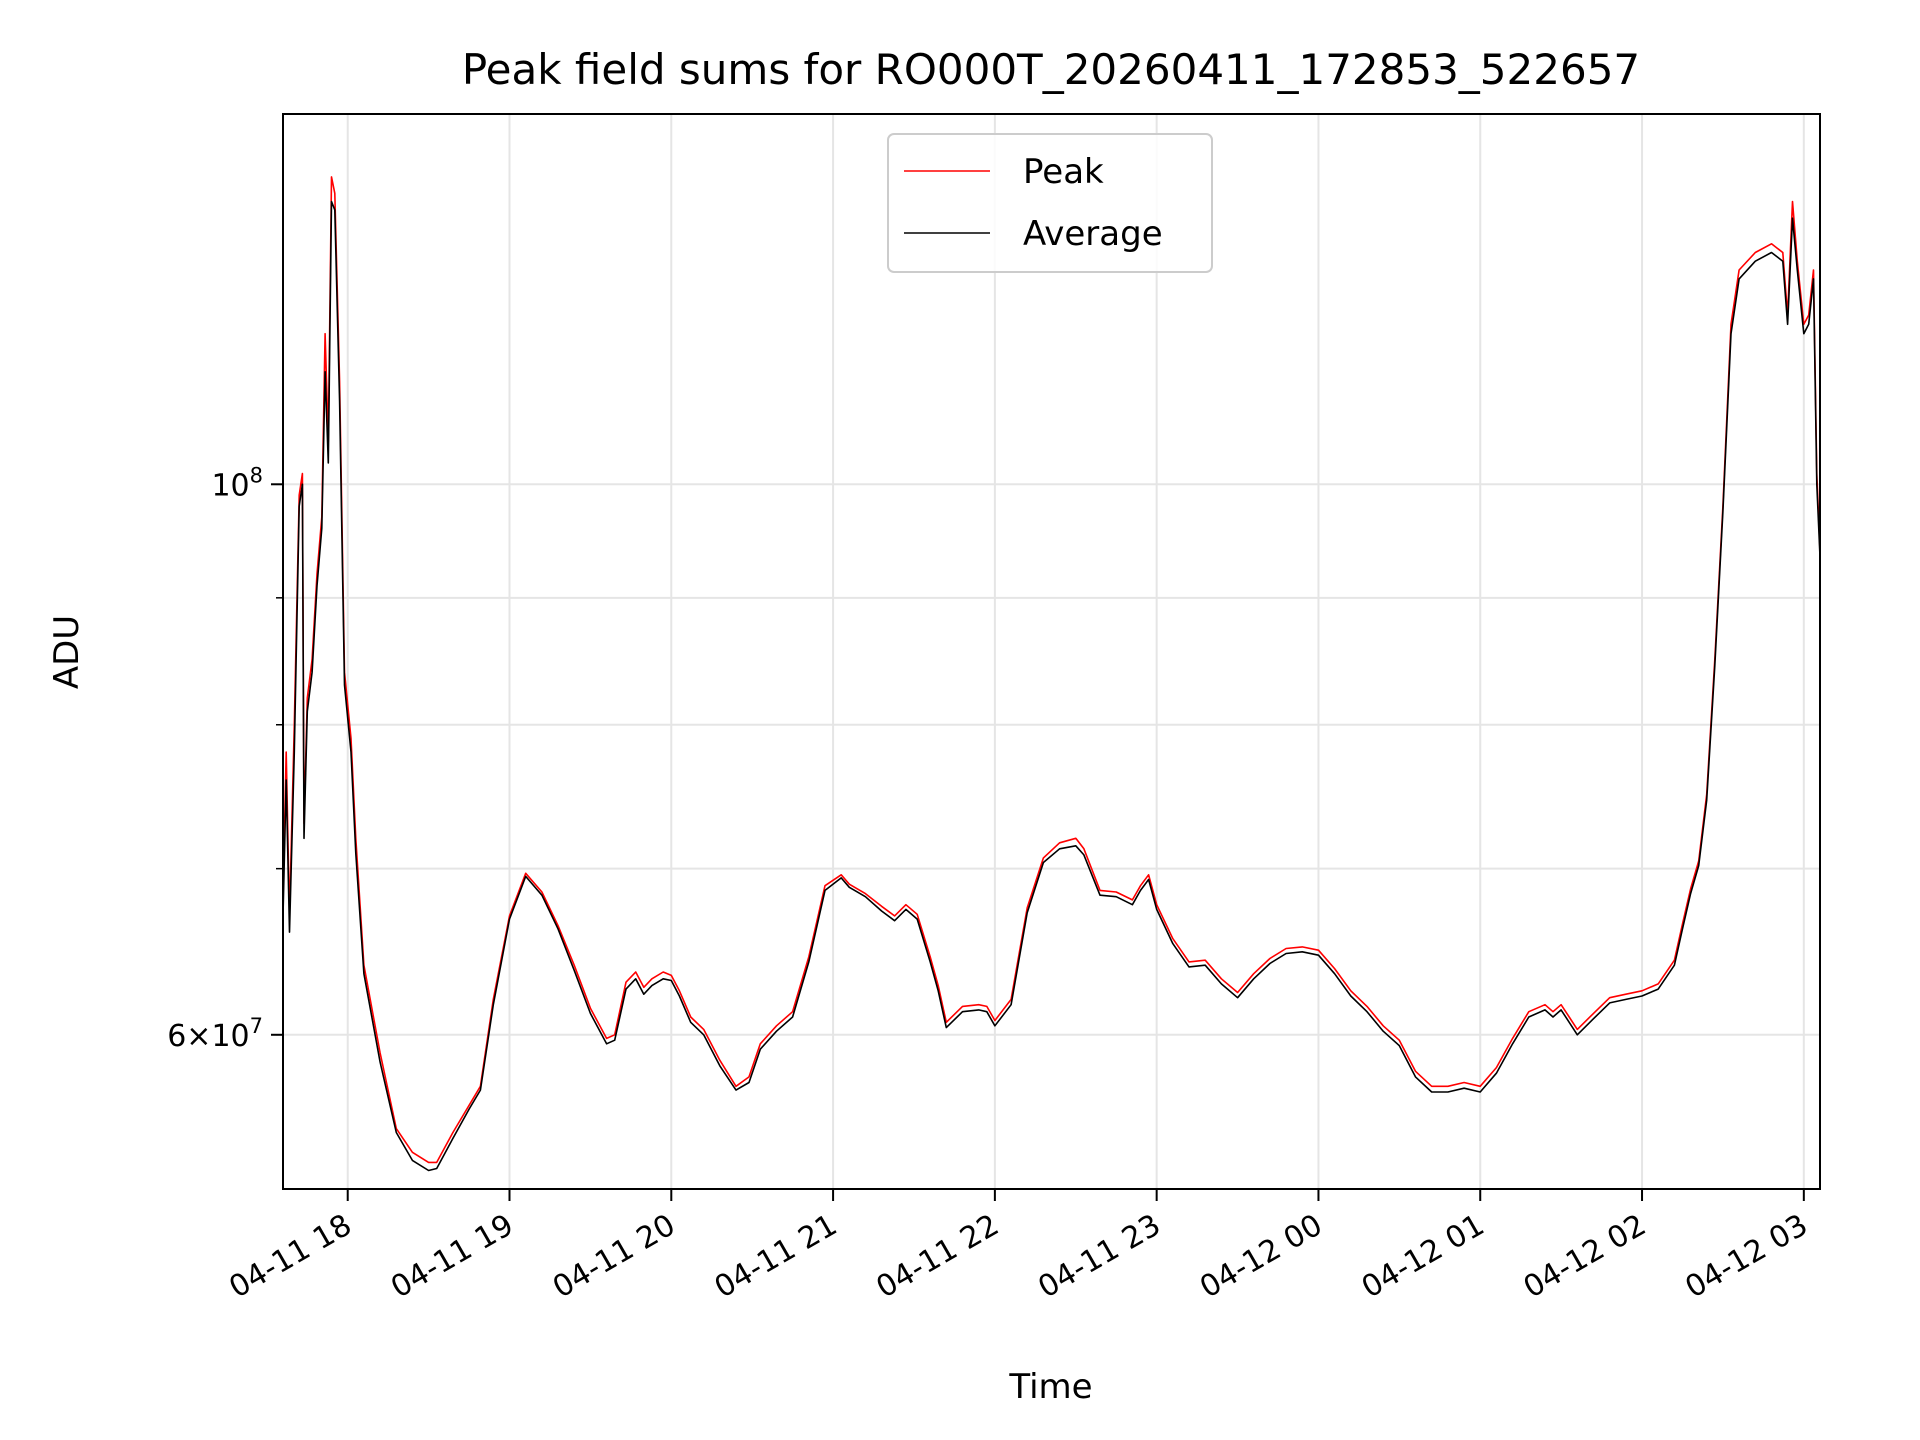  What do you see at coordinates (1063, 172) in the screenshot?
I see `legend-label-peak: Peak` at bounding box center [1063, 172].